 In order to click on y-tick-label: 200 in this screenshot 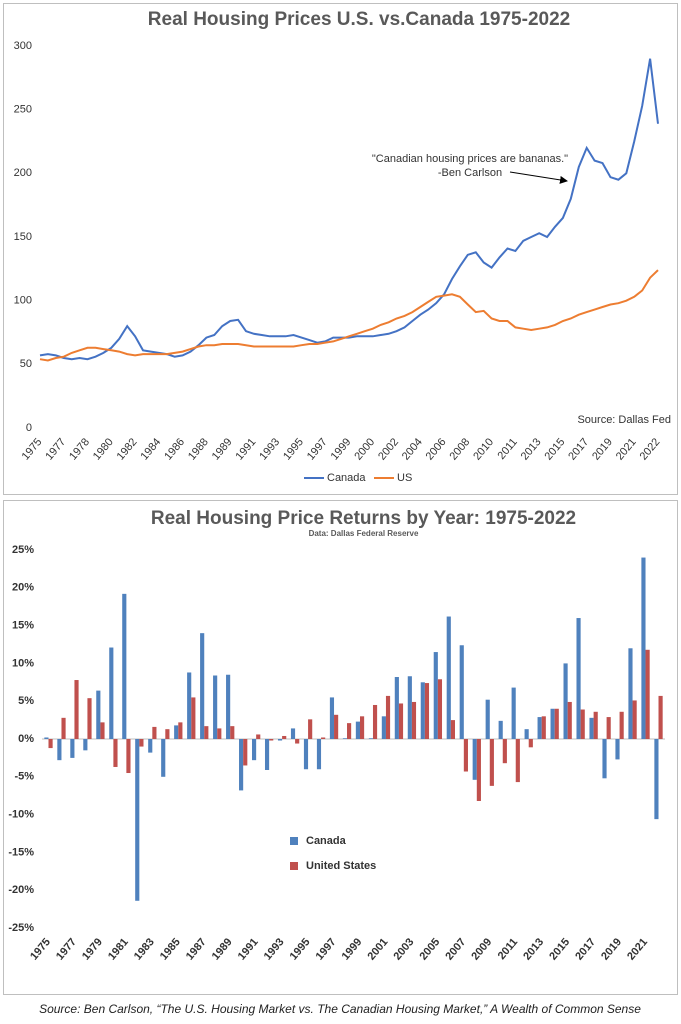, I will do `click(23, 173)`.